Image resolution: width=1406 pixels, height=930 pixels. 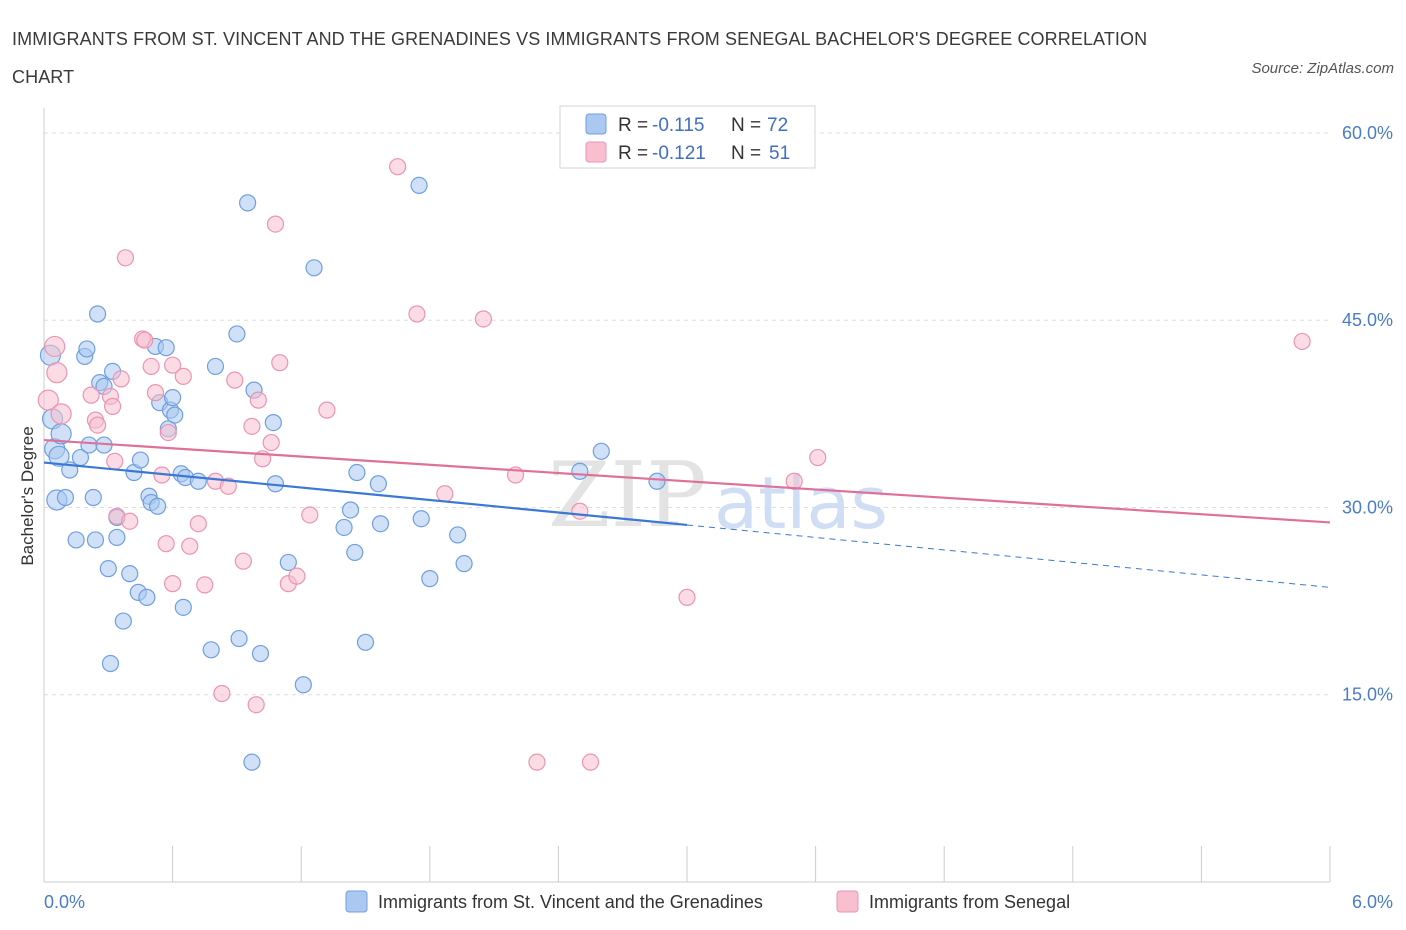 What do you see at coordinates (1367, 320) in the screenshot?
I see `y-tick-label: 45.0%` at bounding box center [1367, 320].